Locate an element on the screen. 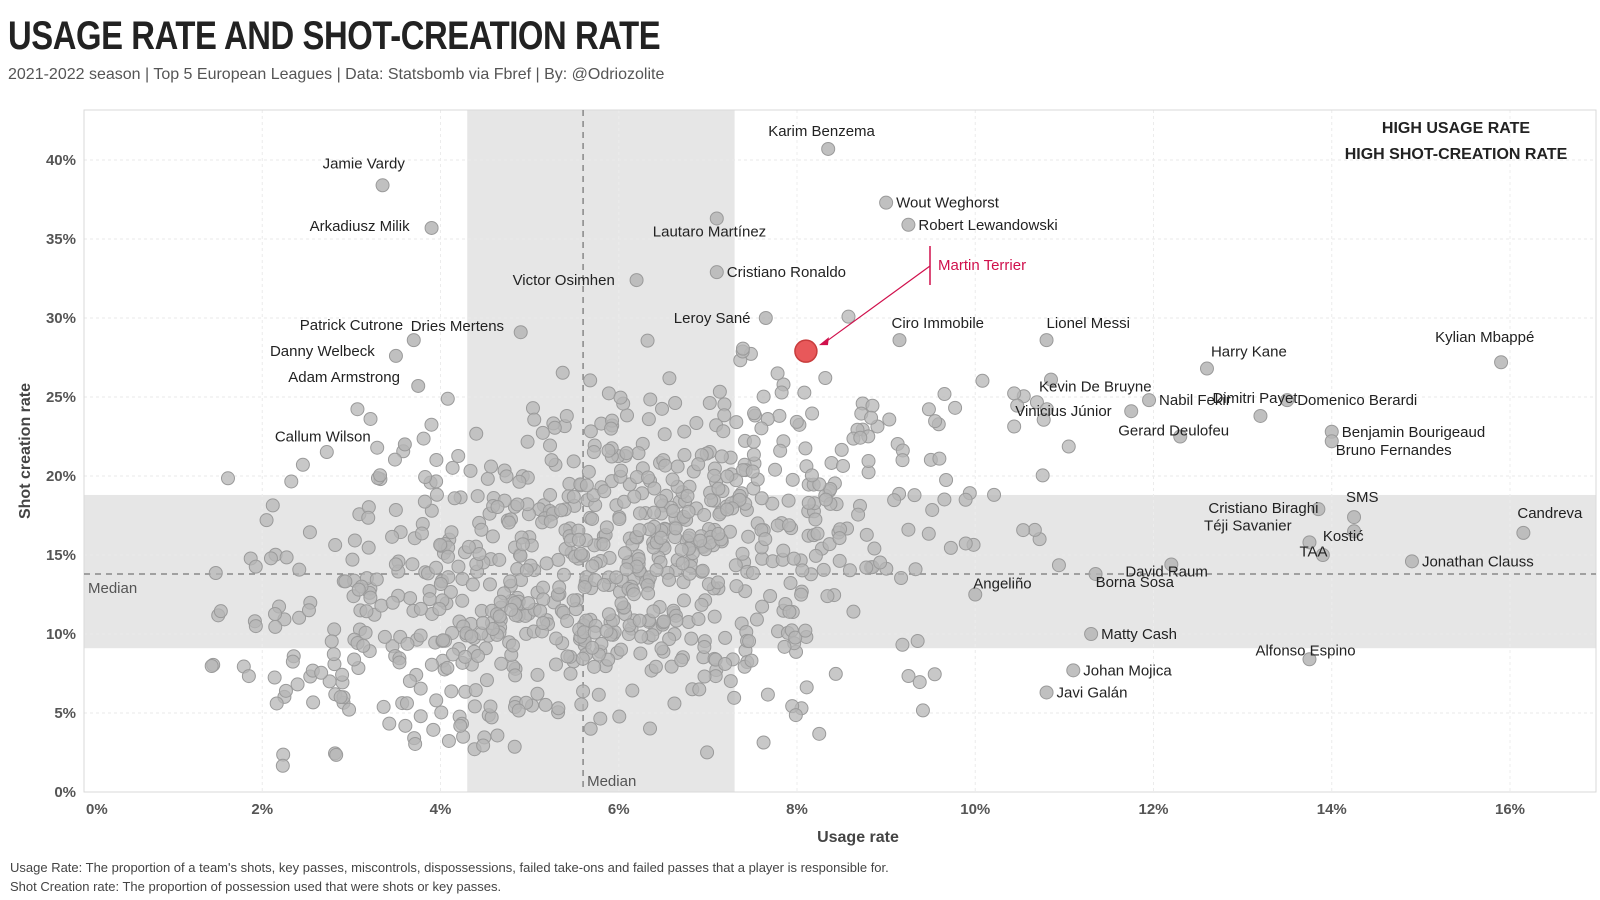  highlight-label: Martin Terrier is located at coordinates (982, 265).